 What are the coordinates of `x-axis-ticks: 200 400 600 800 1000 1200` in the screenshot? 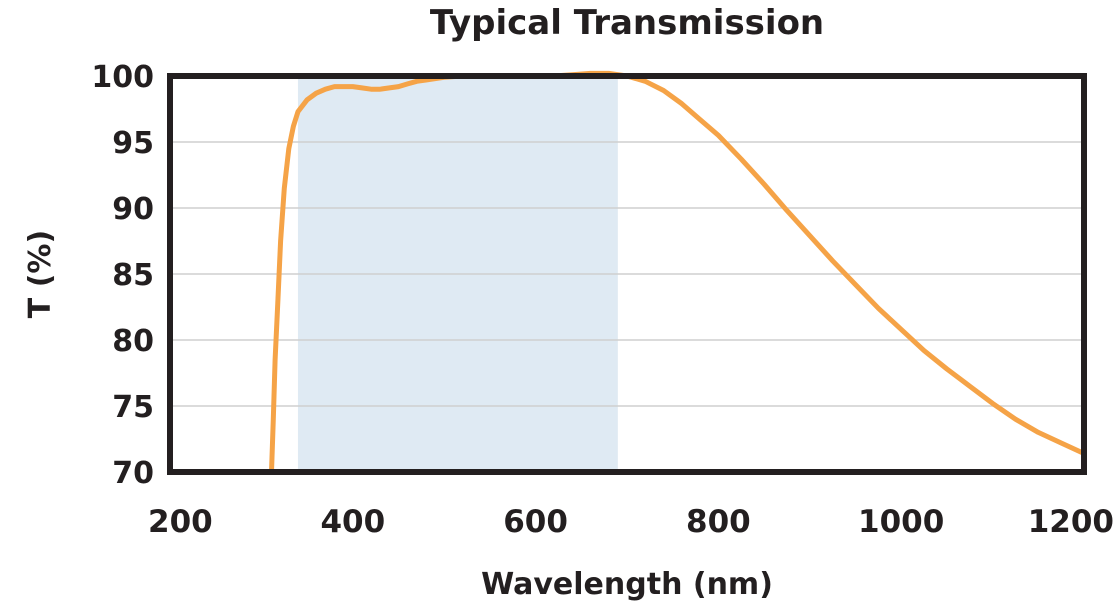 It's located at (631, 522).